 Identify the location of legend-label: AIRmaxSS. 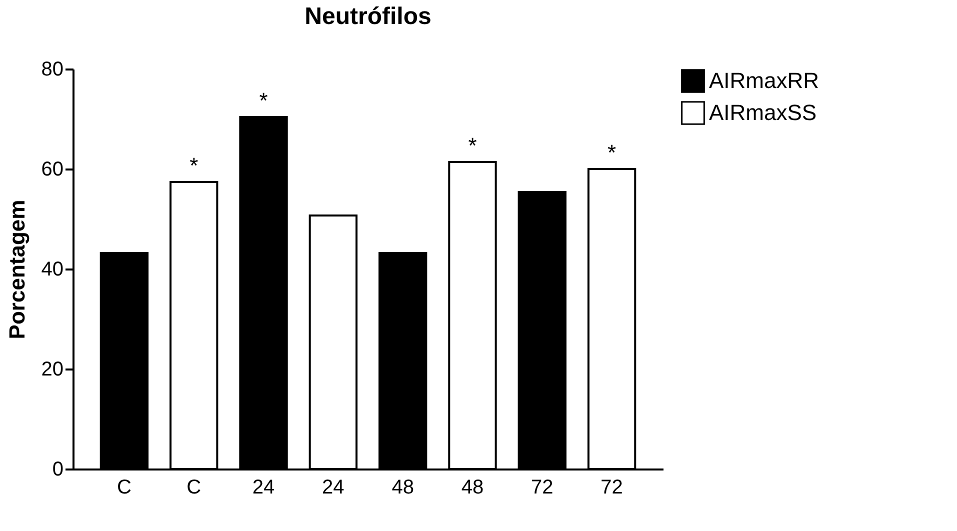
(763, 112).